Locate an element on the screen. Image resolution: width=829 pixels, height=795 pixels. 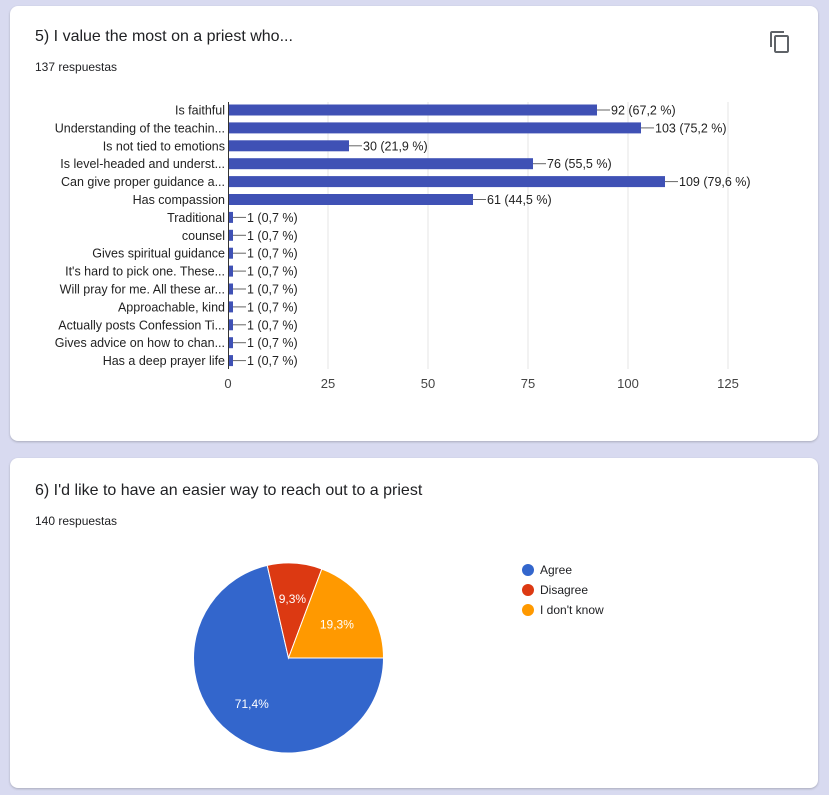
category-label: Approachable, kind is located at coordinates (171, 307).